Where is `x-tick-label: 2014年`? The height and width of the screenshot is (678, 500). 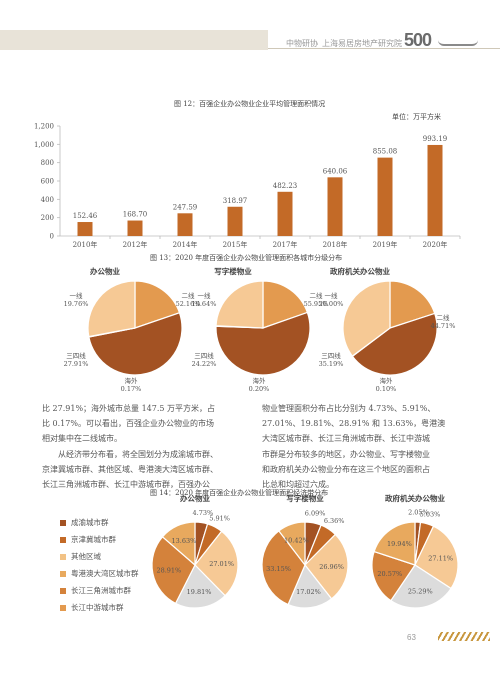 x-tick-label: 2014年 is located at coordinates (185, 244).